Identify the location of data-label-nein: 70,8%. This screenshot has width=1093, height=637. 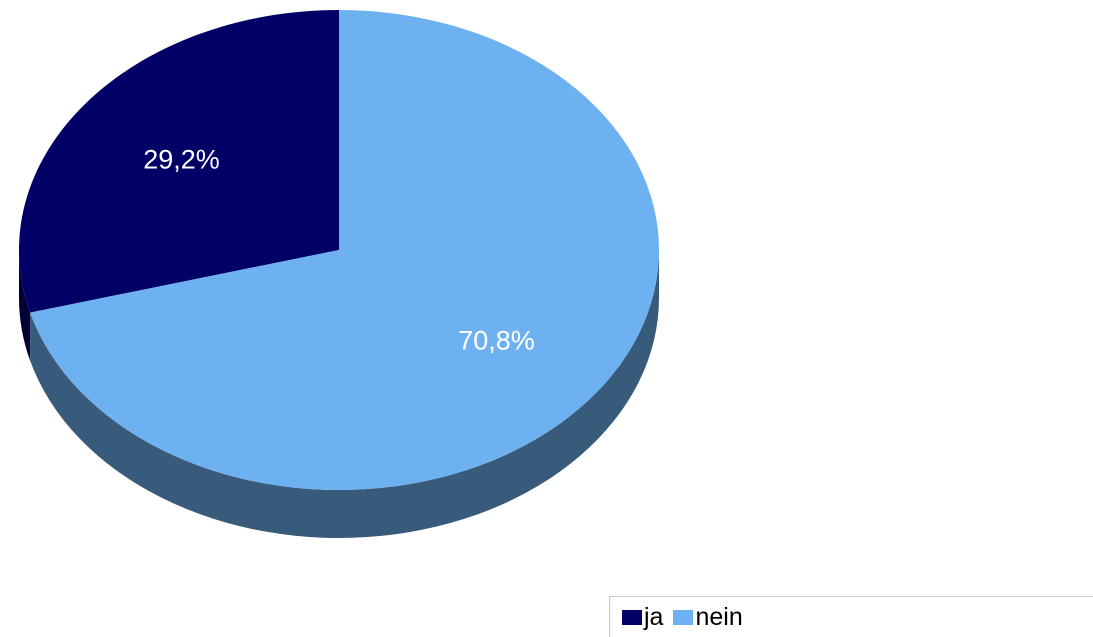
(496, 340).